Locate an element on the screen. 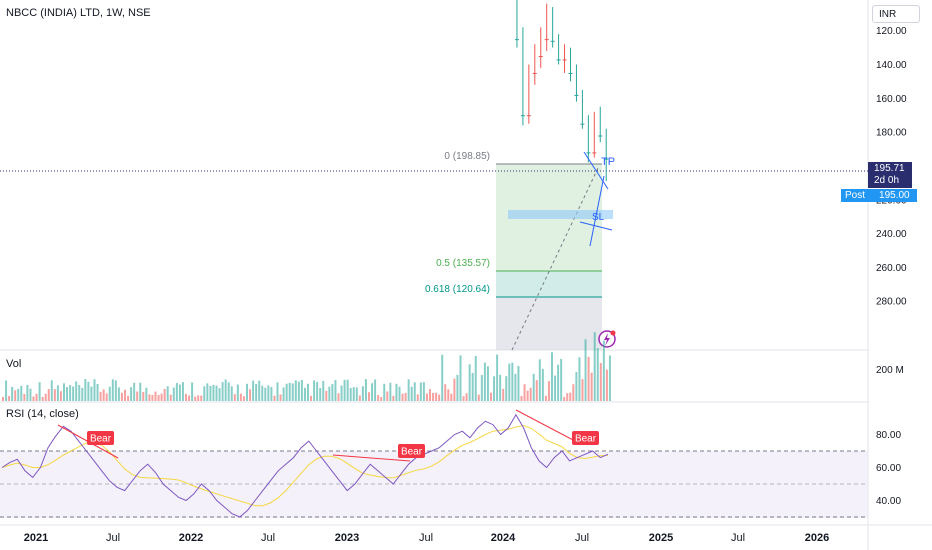 The image size is (932, 550). currency-button: INR is located at coordinates (896, 14).